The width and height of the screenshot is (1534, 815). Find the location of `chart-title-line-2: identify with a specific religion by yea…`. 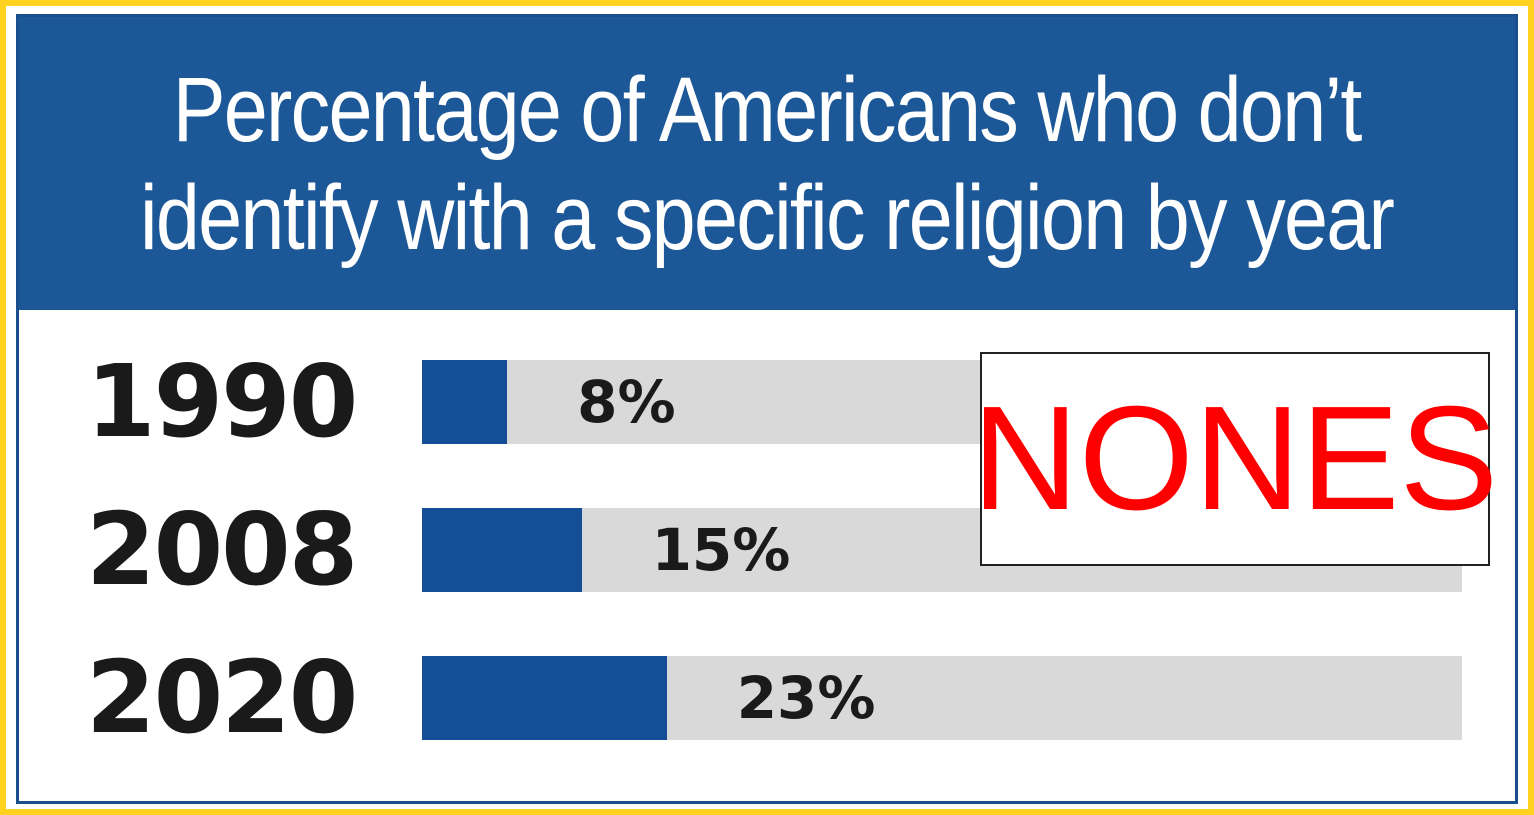

chart-title-line-2: identify with a specific religion by yea… is located at coordinates (767, 217).